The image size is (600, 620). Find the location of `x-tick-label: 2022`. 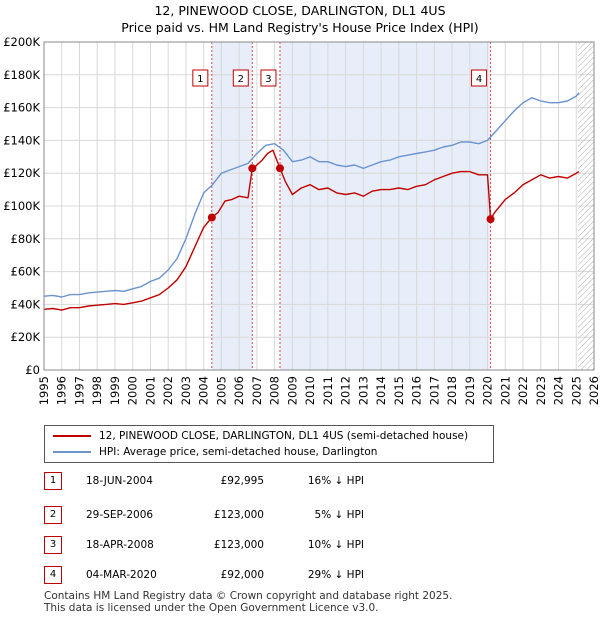

x-tick-label: 2022 is located at coordinates (523, 390).